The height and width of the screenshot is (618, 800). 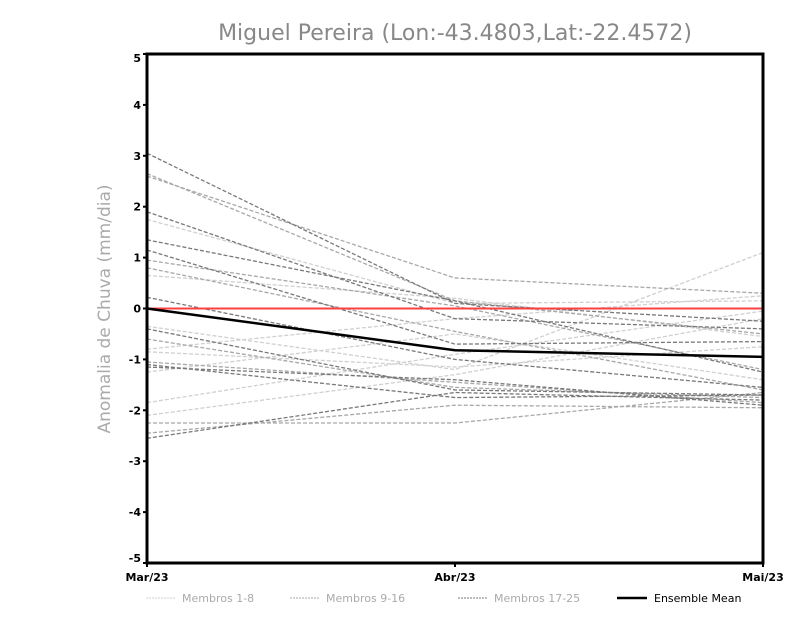 What do you see at coordinates (762, 577) in the screenshot?
I see `x-tick-label: Mai/23` at bounding box center [762, 577].